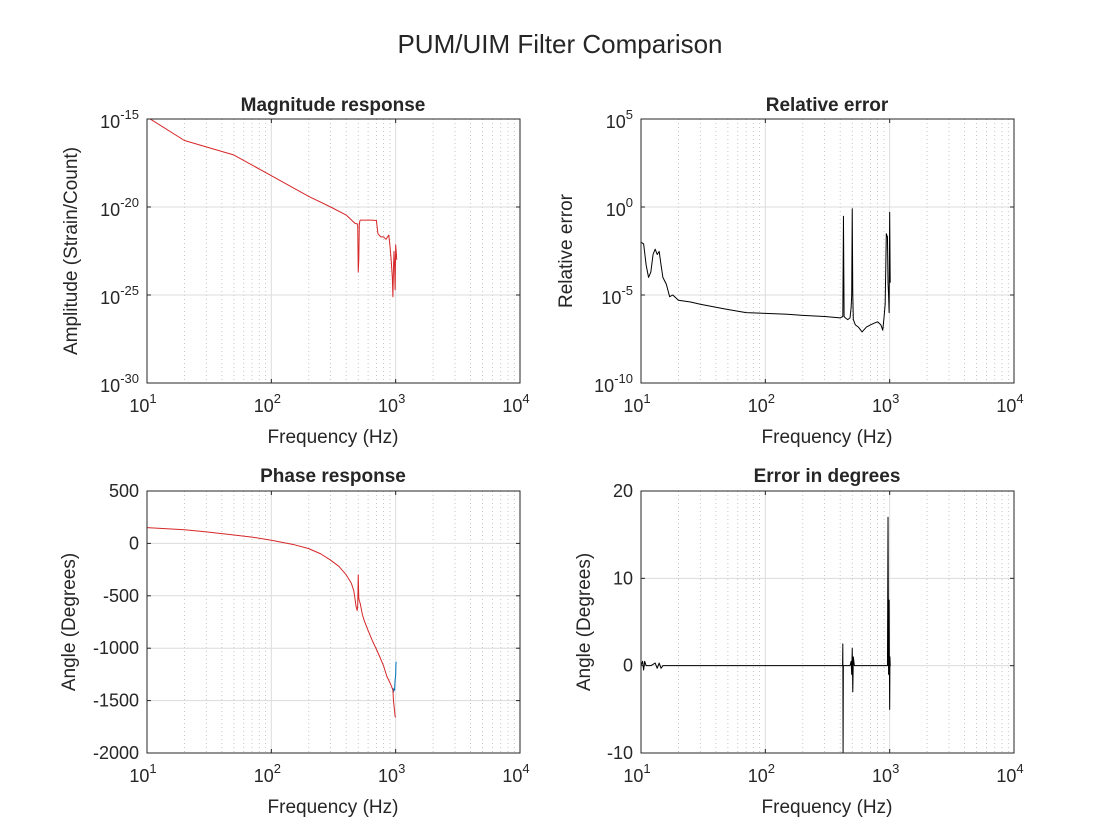 The width and height of the screenshot is (1120, 840). I want to click on y-axis-label: Amplitude (Strain/Count), so click(71, 251).